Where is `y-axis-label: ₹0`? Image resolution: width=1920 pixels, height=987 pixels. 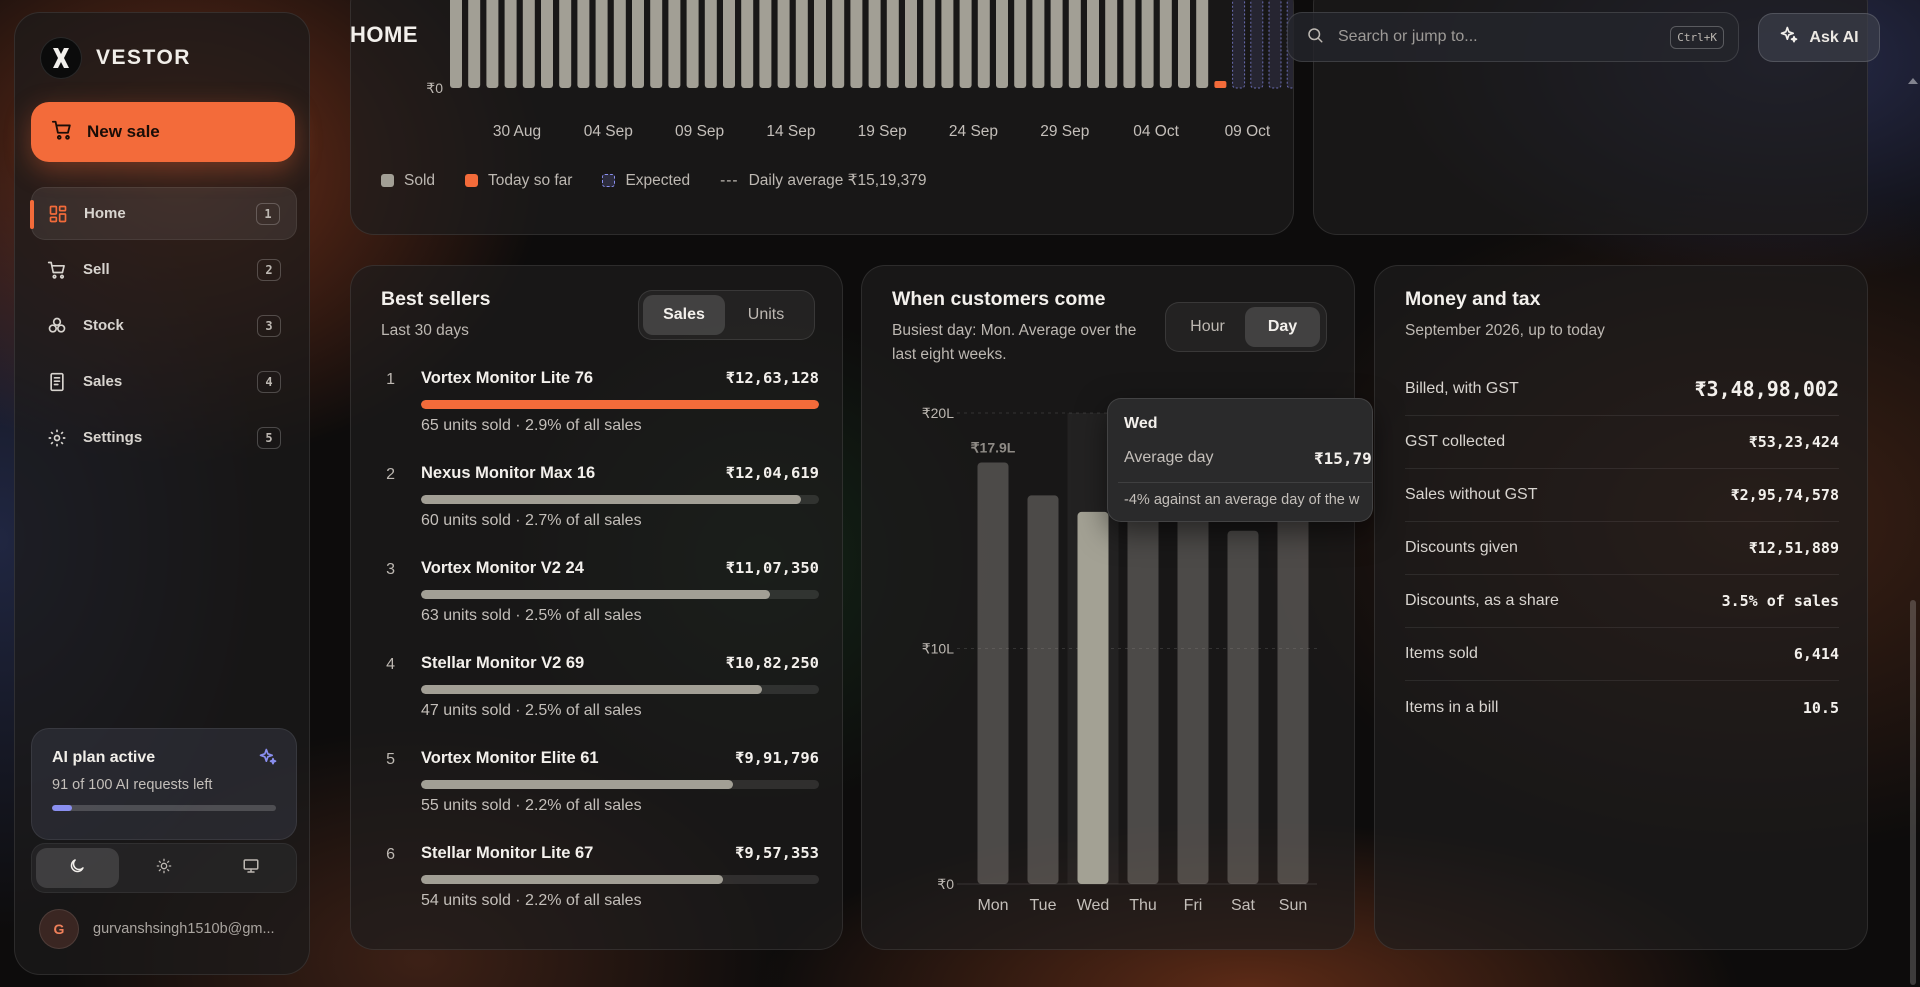
y-axis-label: ₹0 is located at coordinates (434, 88).